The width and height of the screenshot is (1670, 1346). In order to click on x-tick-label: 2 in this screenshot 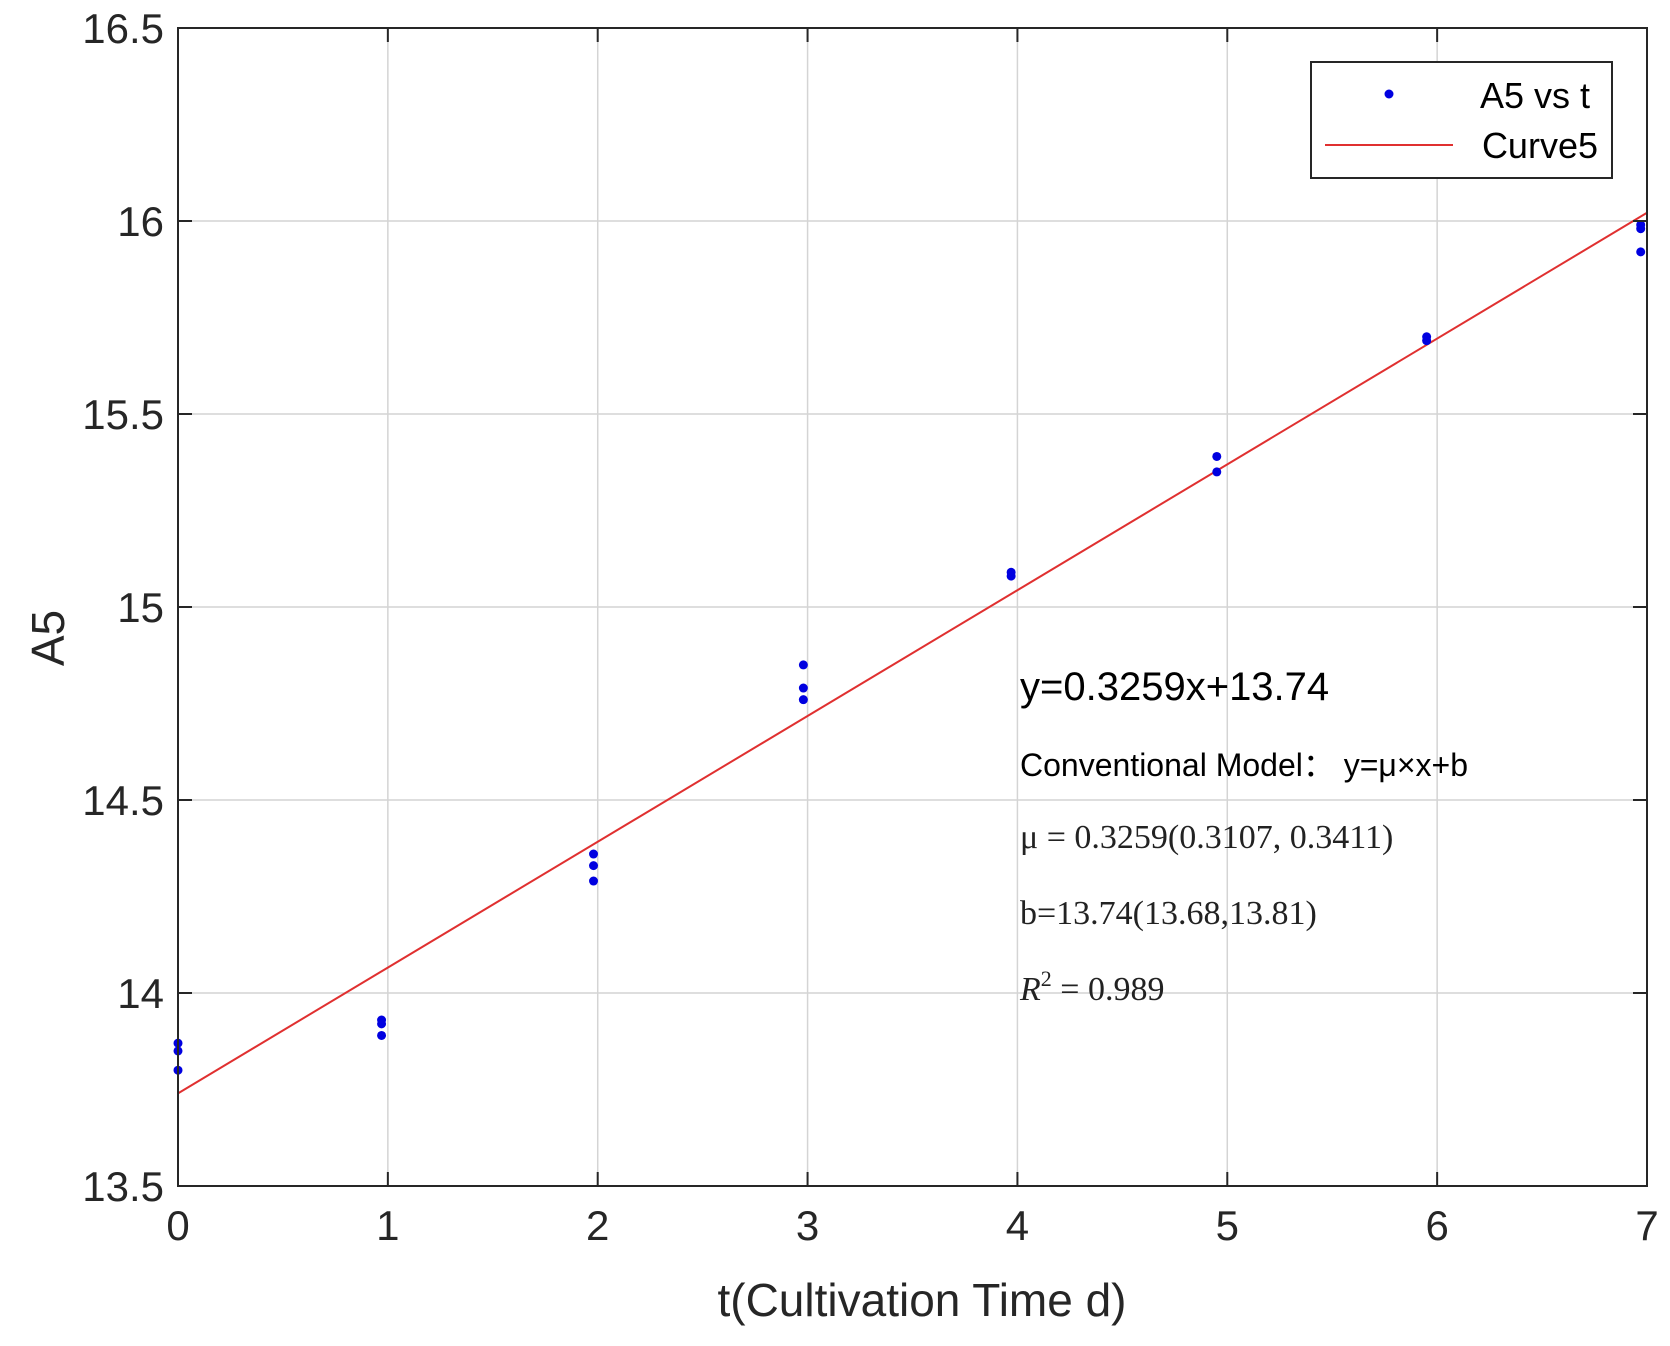, I will do `click(597, 1225)`.